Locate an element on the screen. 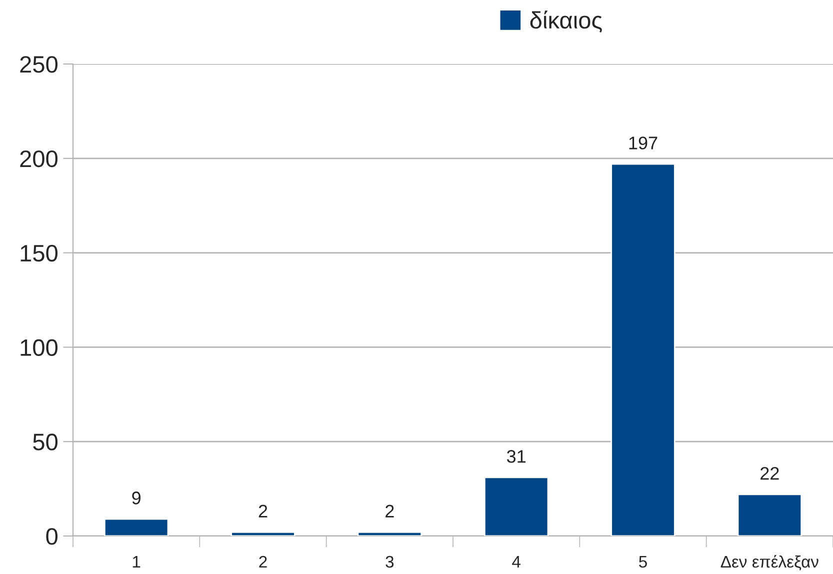  x-tick-label: 5 is located at coordinates (643, 562).